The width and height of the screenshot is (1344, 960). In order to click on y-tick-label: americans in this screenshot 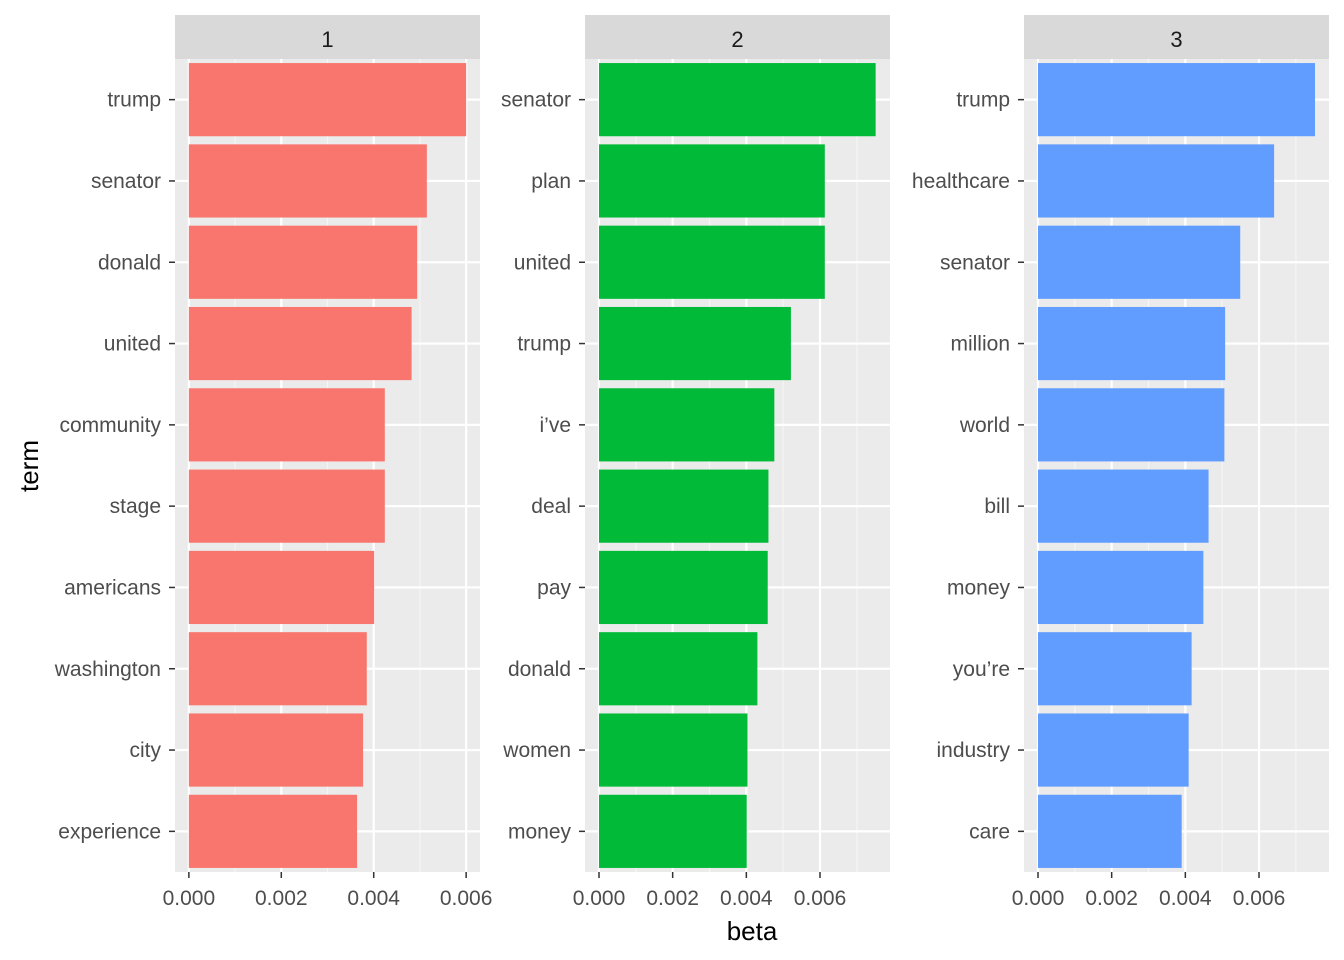, I will do `click(112, 587)`.